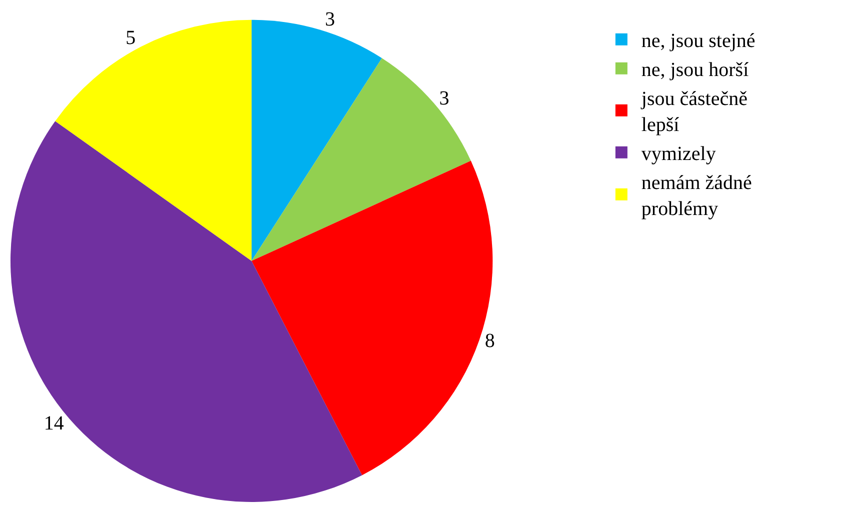  Describe the element at coordinates (489, 341) in the screenshot. I see `data-label: 8` at that location.